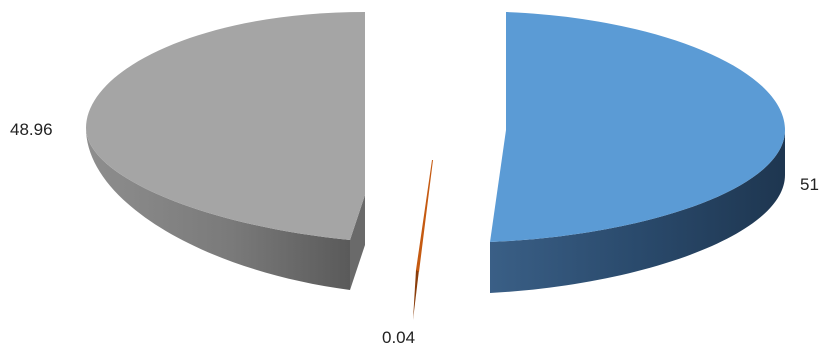  What do you see at coordinates (31, 129) in the screenshot?
I see `data-label-48-96: 48.96` at bounding box center [31, 129].